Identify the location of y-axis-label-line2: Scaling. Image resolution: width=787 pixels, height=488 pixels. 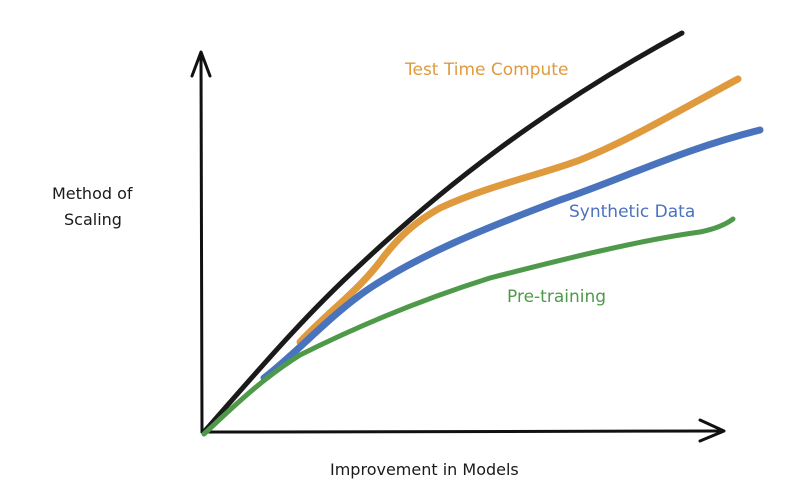
(93, 219).